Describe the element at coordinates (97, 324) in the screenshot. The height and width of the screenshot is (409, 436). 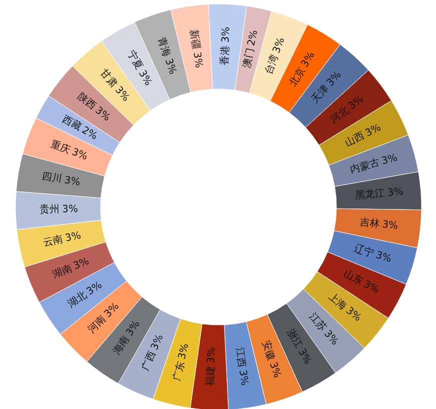
I see `slice-label: 河南` at that location.